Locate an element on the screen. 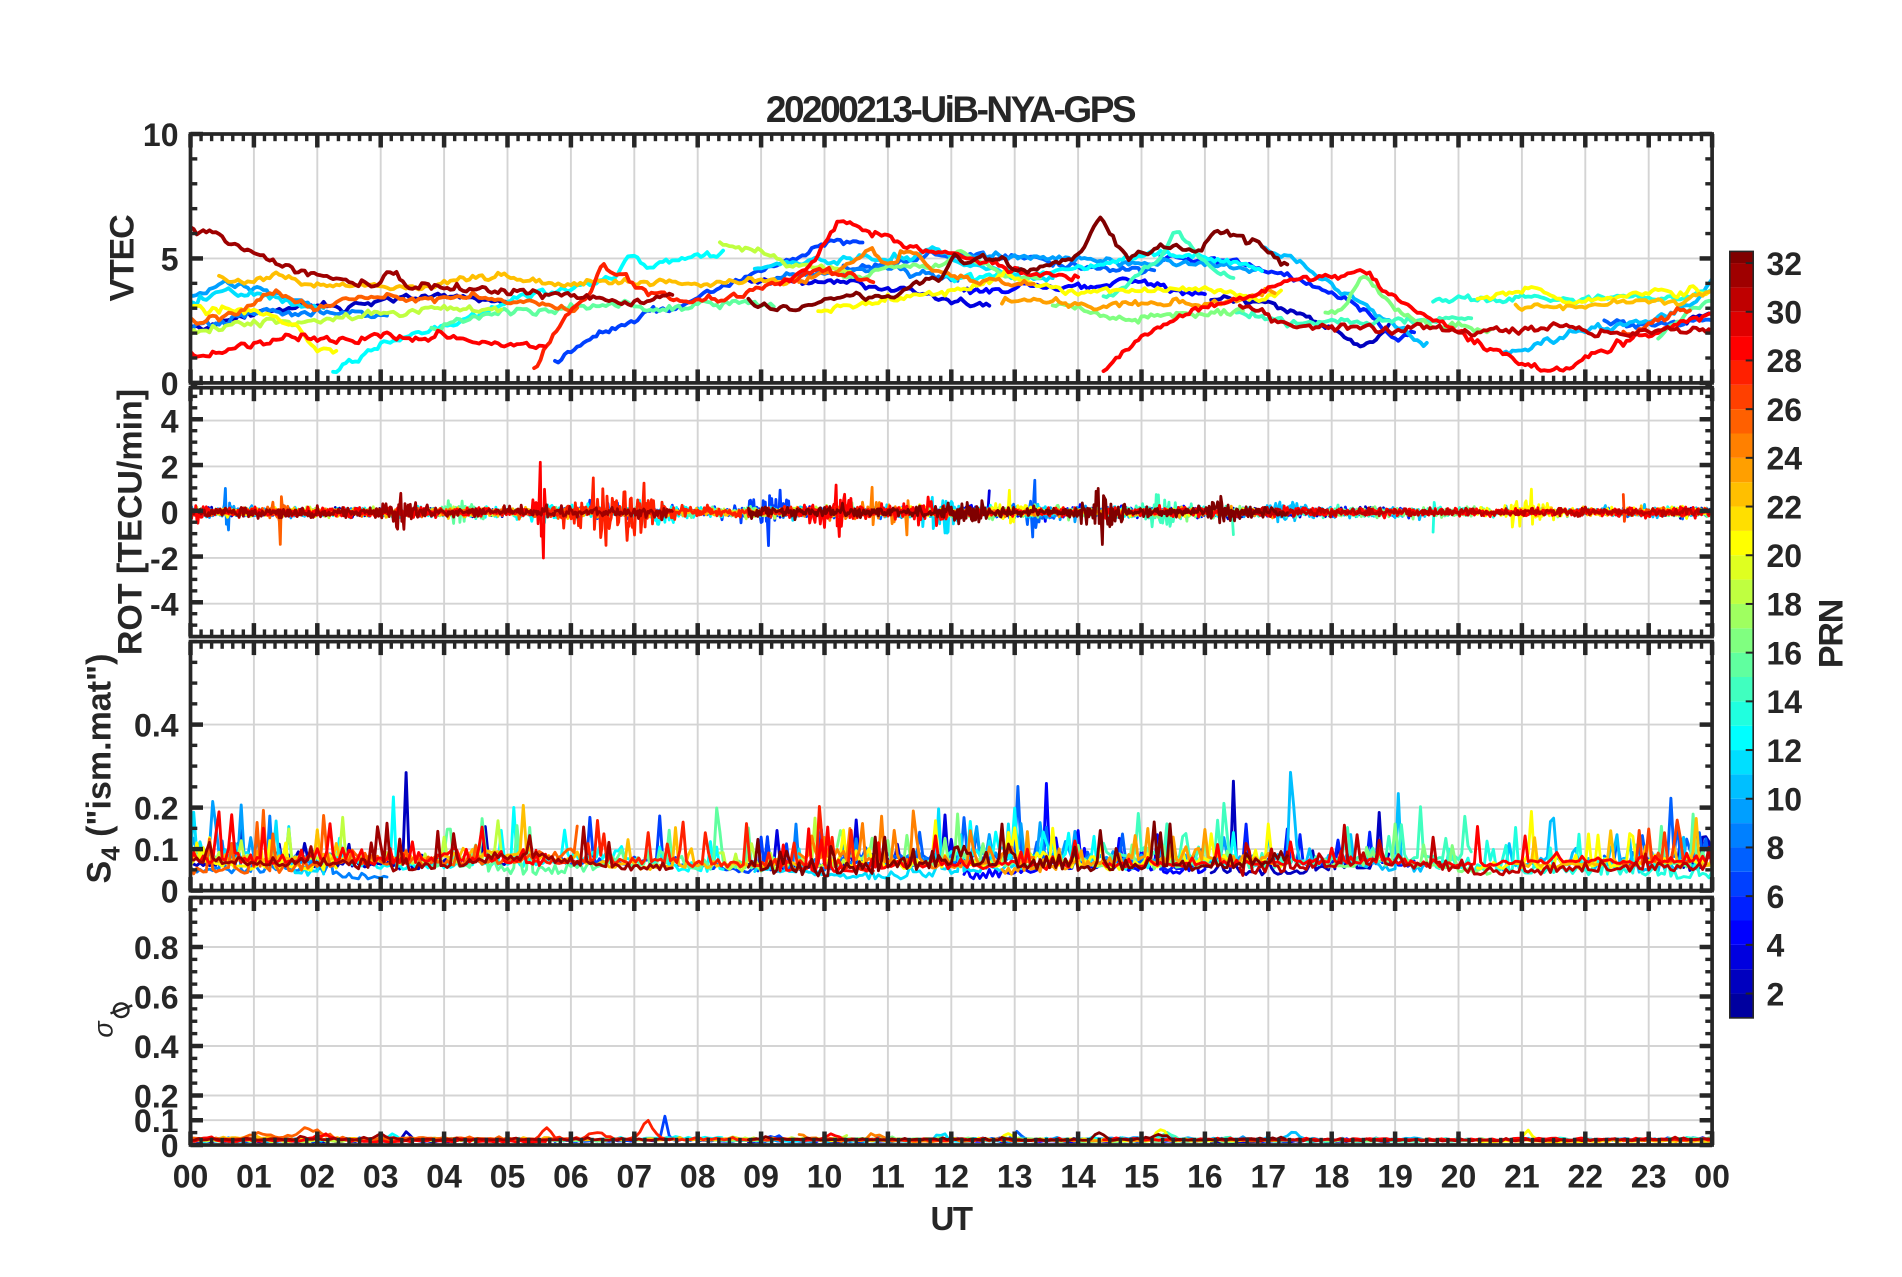 This screenshot has width=1902, height=1277. svg-text: VTEC is located at coordinates (123, 258).